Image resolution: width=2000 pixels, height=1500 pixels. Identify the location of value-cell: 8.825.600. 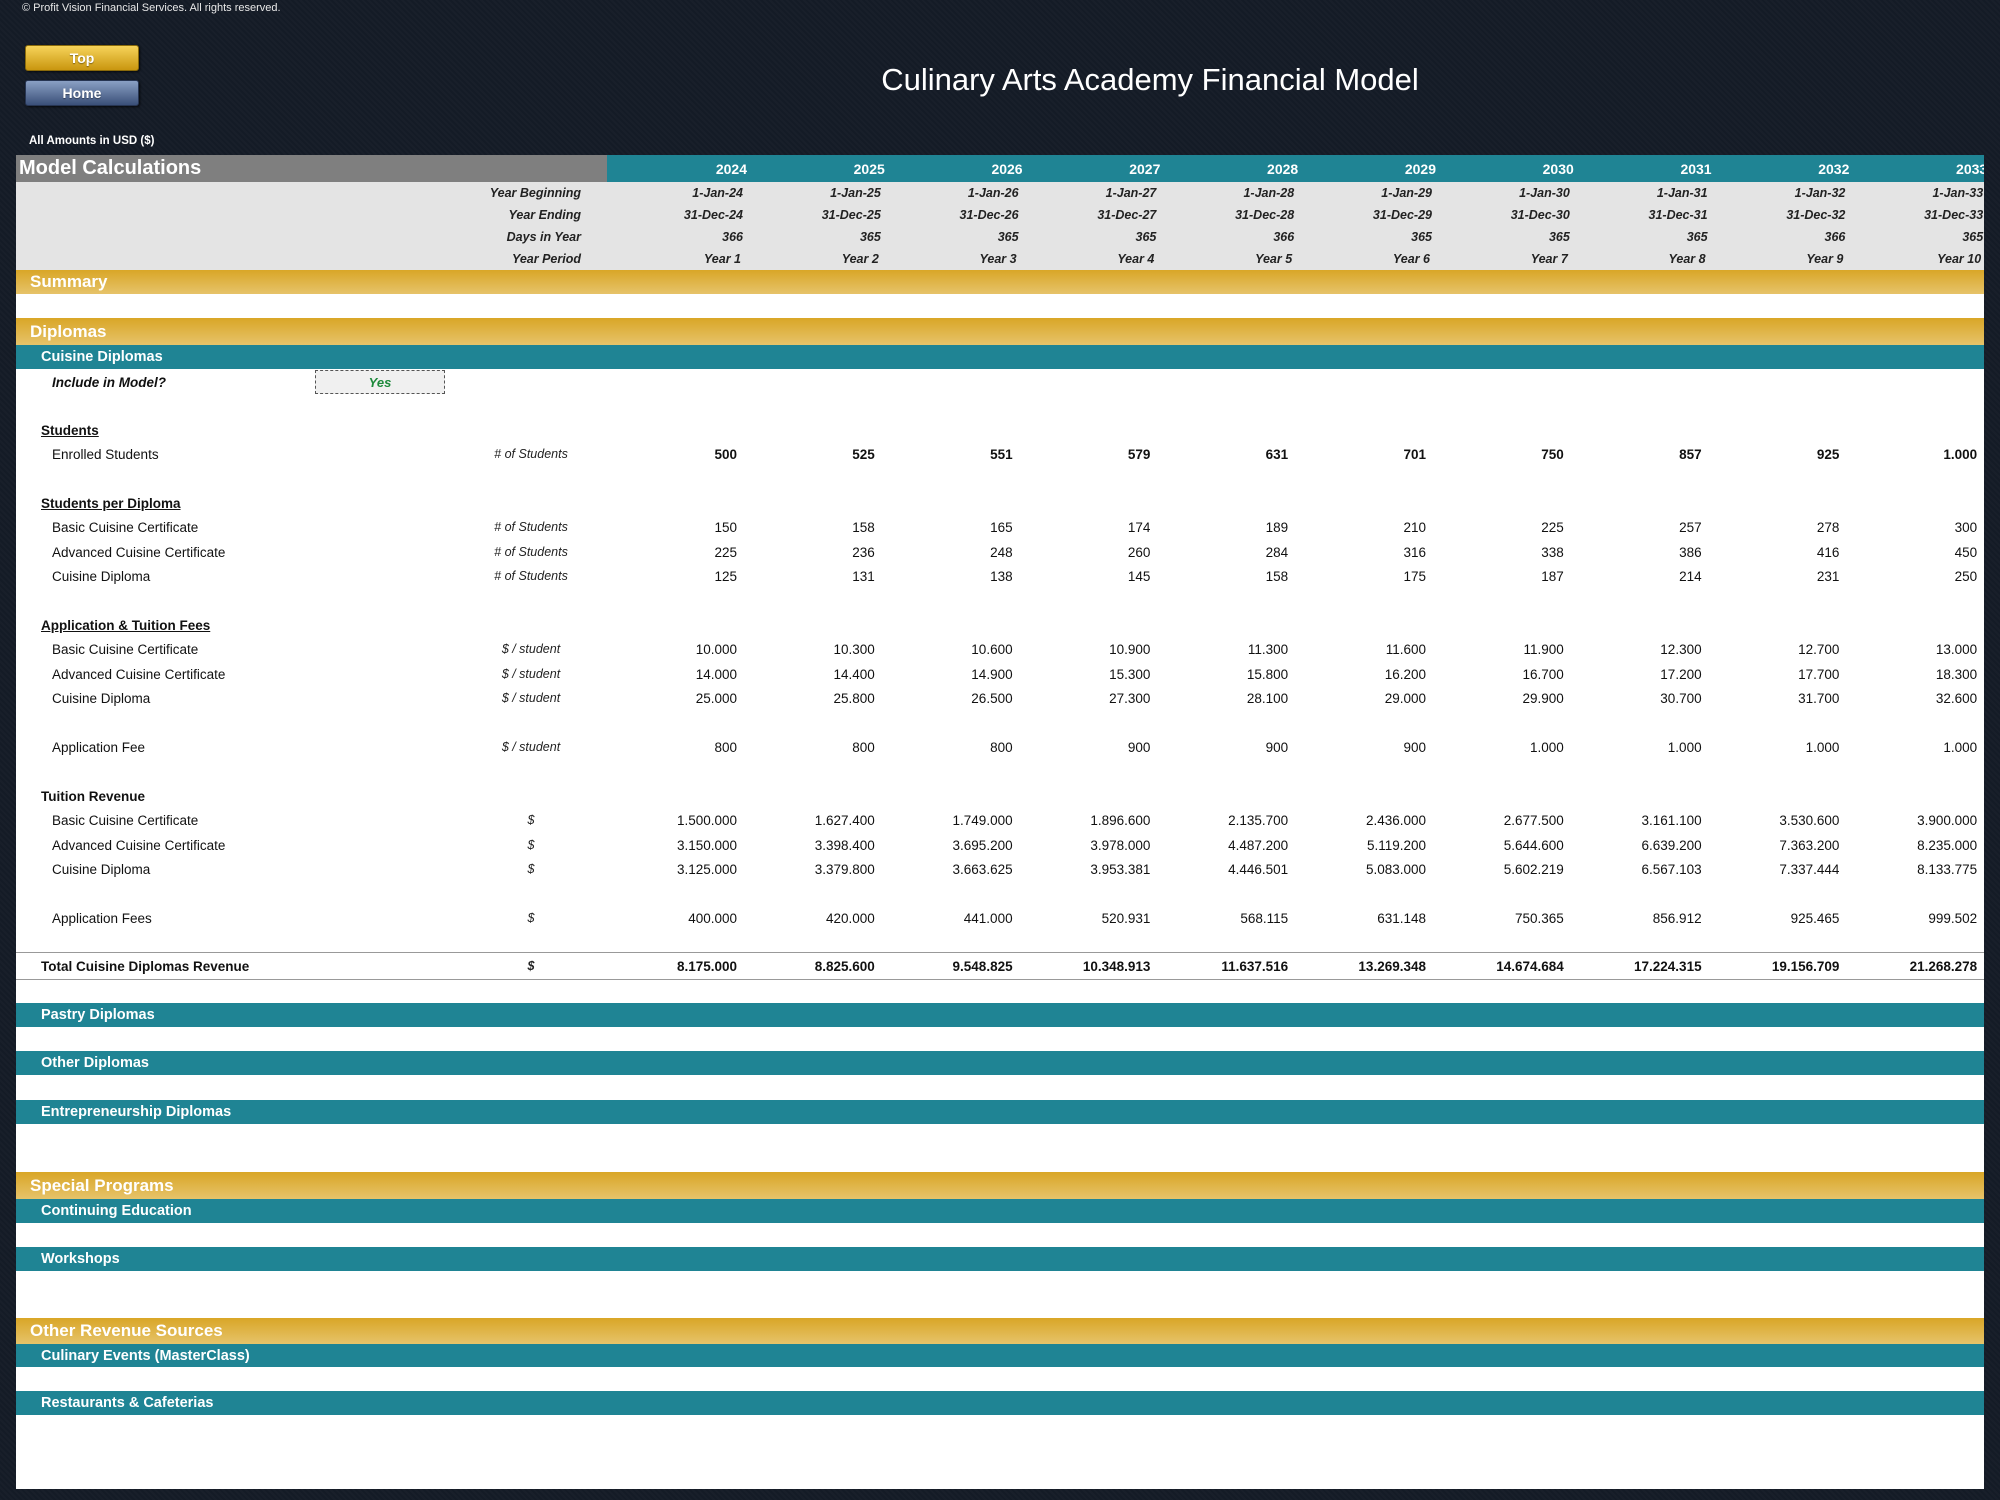
(844, 966).